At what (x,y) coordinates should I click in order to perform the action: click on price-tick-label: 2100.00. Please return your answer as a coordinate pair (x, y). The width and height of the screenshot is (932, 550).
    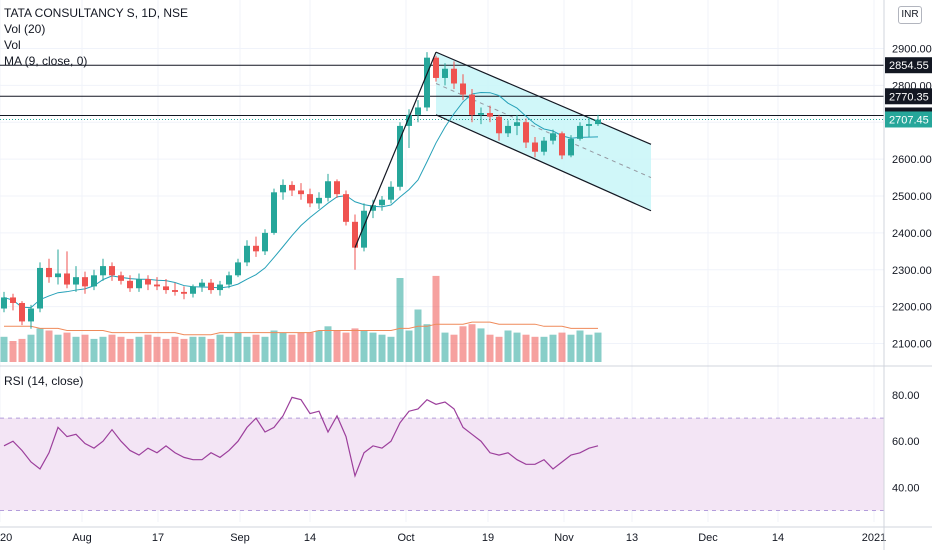
    Looking at the image, I should click on (912, 345).